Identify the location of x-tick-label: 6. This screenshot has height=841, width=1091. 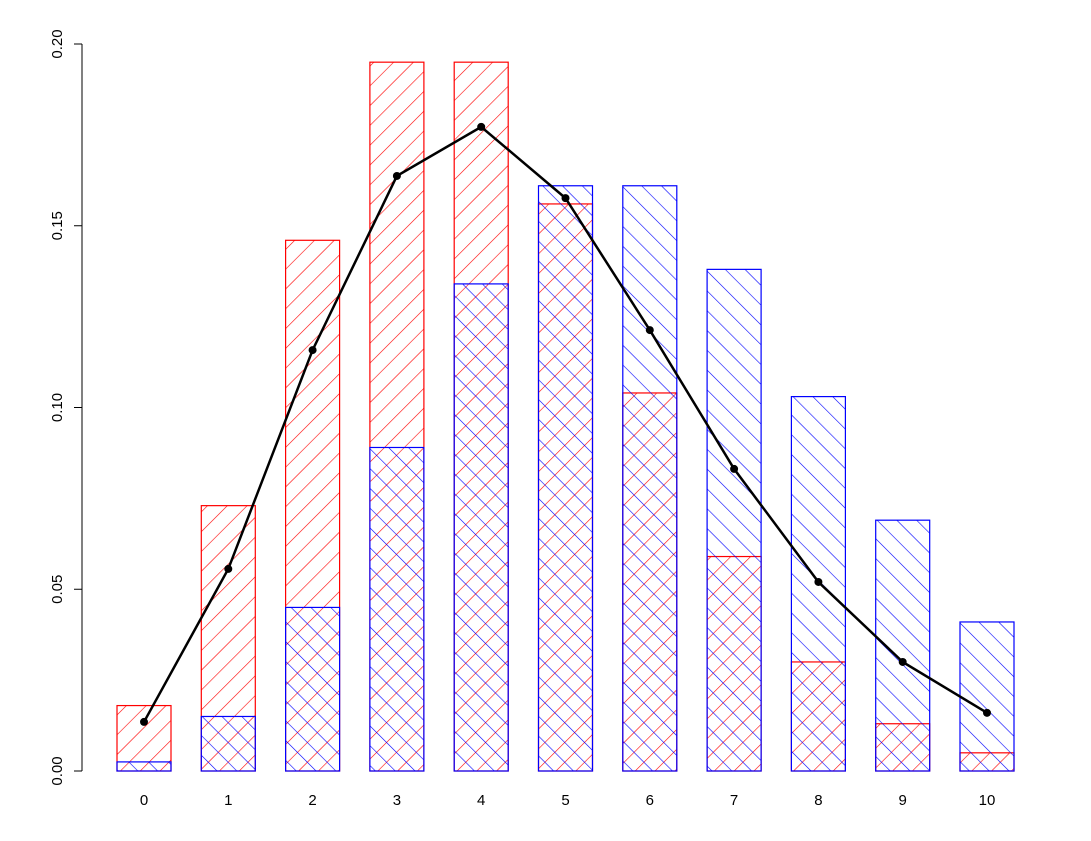
(650, 800).